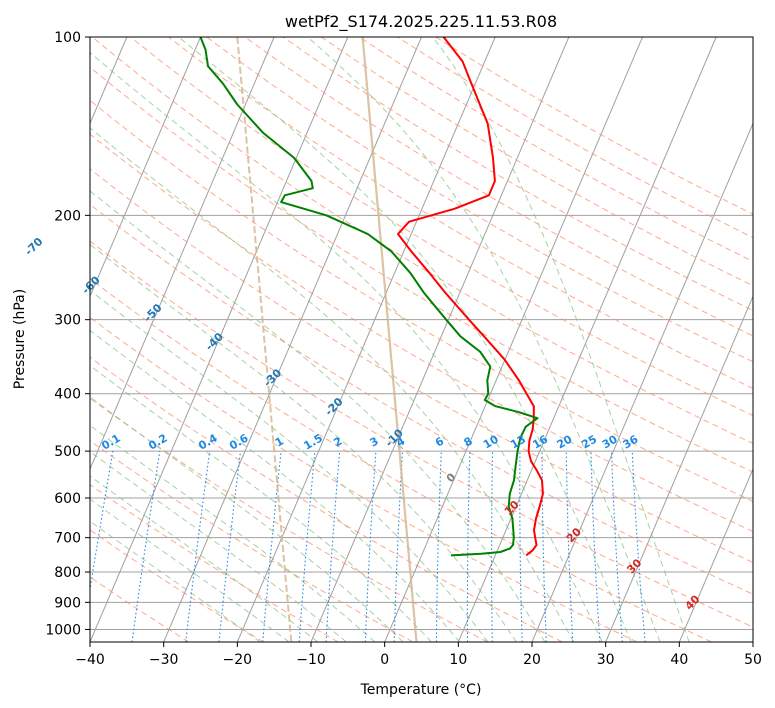 The image size is (775, 708). What do you see at coordinates (67, 573) in the screenshot?
I see `y-tick-label: 800` at bounding box center [67, 573].